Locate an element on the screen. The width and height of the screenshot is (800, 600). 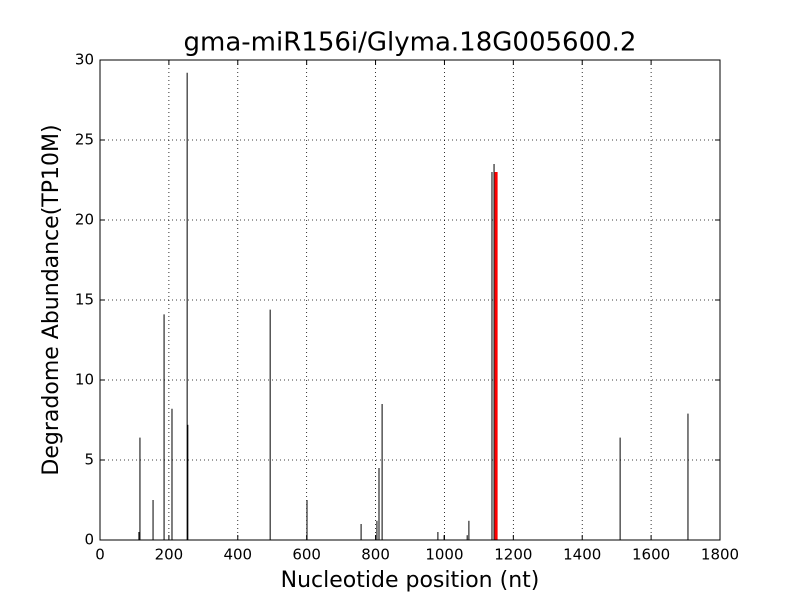
x-tick-label: 800 is located at coordinates (375, 555).